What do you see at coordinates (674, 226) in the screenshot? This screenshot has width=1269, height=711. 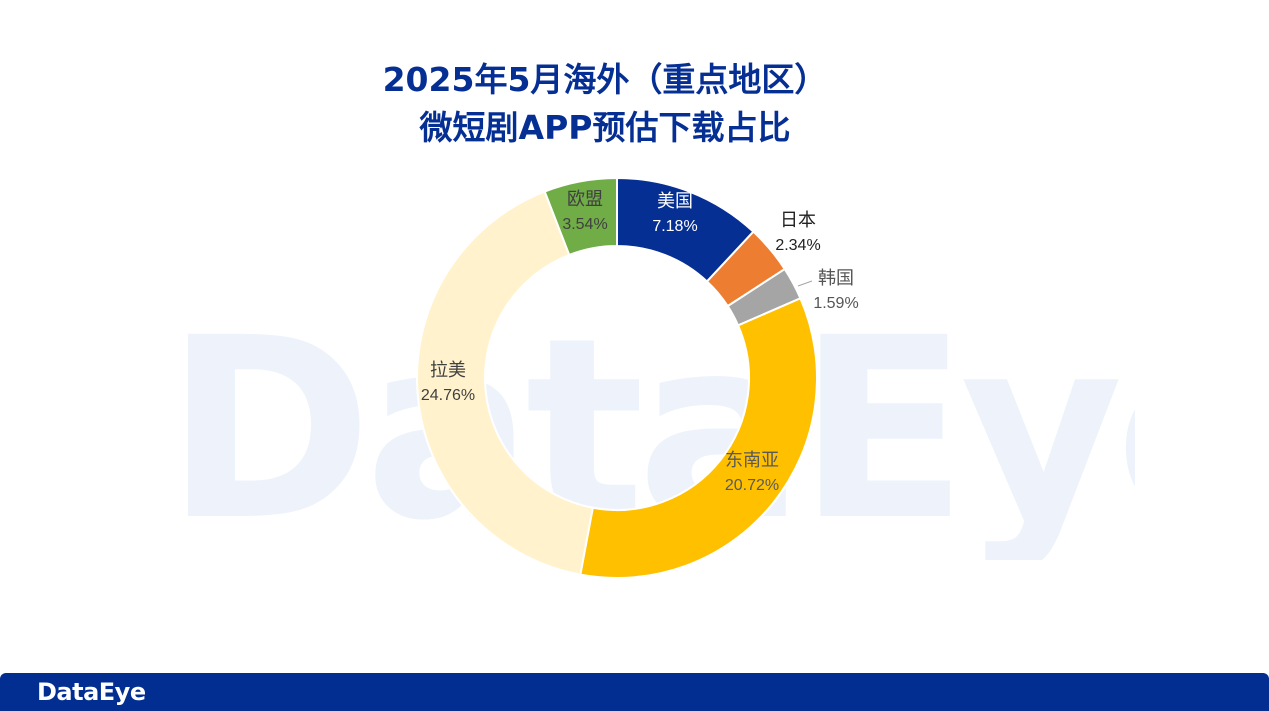 I see `slice-label-value-1: 7.18%` at bounding box center [674, 226].